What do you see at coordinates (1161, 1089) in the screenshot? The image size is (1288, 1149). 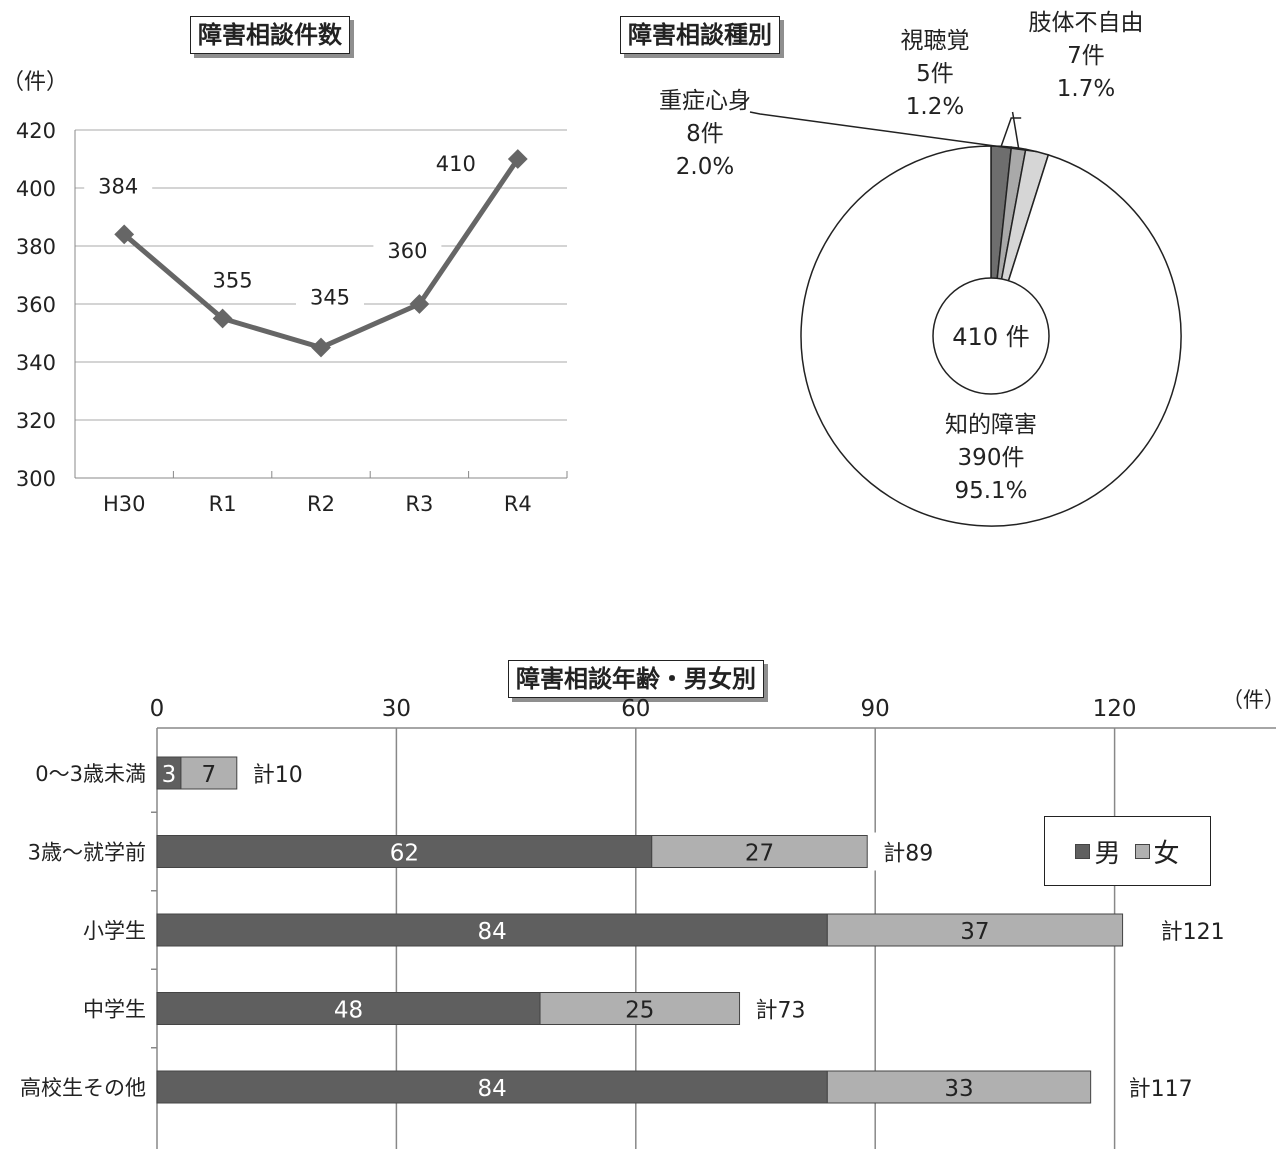 I see `bar-total-label: 計117` at bounding box center [1161, 1089].